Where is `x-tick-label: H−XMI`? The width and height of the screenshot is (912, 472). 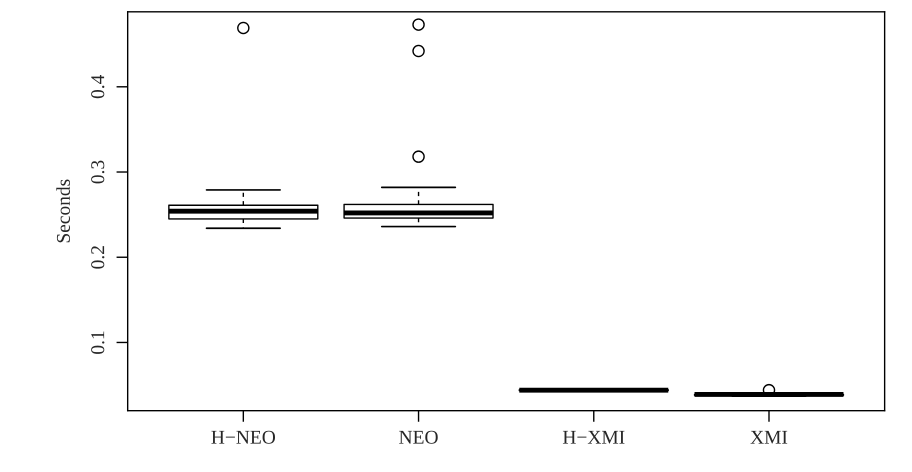 x-tick-label: H−XMI is located at coordinates (593, 437).